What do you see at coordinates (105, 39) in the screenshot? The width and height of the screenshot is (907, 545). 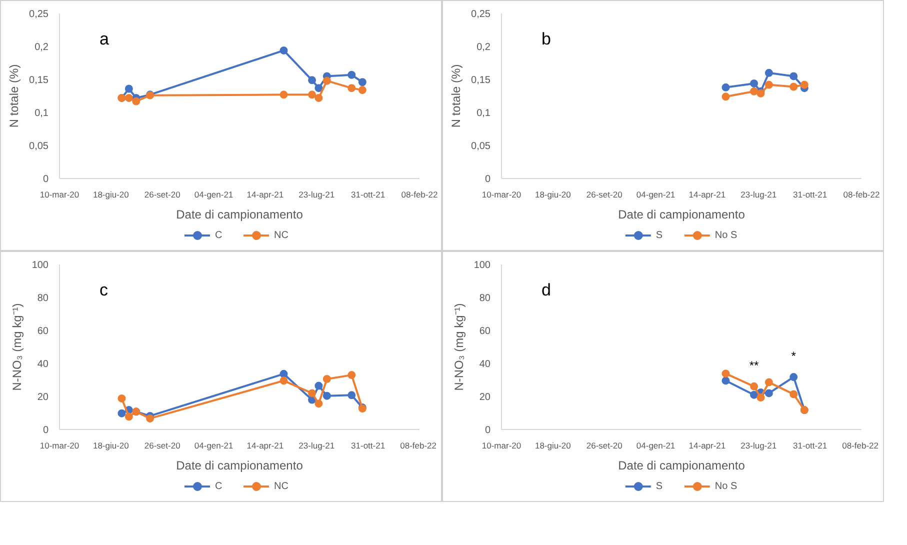 I see `text: a` at bounding box center [105, 39].